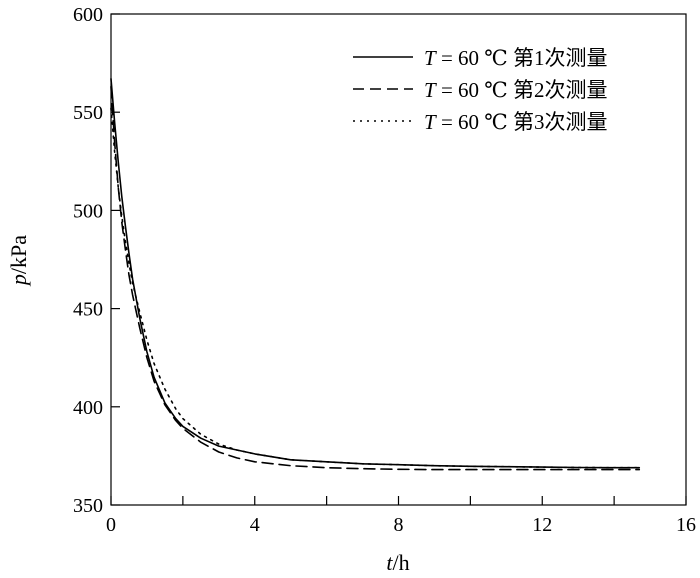  What do you see at coordinates (88, 113) in the screenshot?
I see `y-tick-label: 550` at bounding box center [88, 113].